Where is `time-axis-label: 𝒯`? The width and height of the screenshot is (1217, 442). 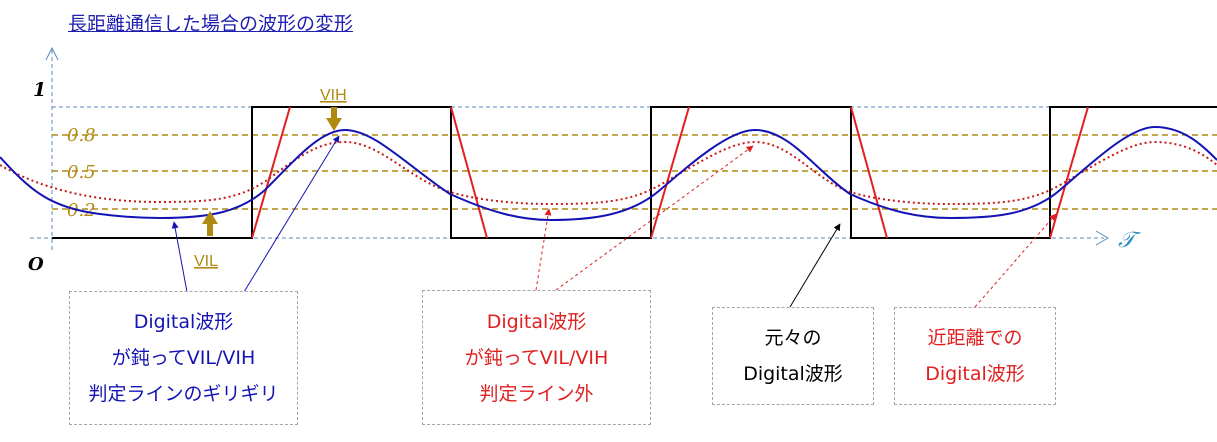
time-axis-label: 𝒯 is located at coordinates (1130, 240).